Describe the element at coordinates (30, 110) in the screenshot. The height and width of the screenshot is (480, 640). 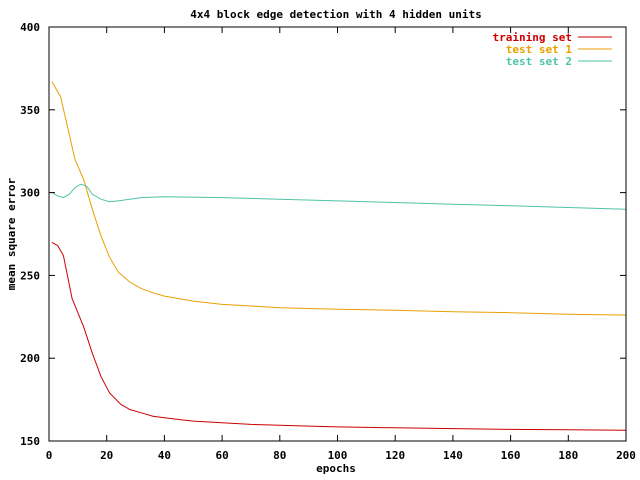
I see `y-tick-label: 350` at that location.